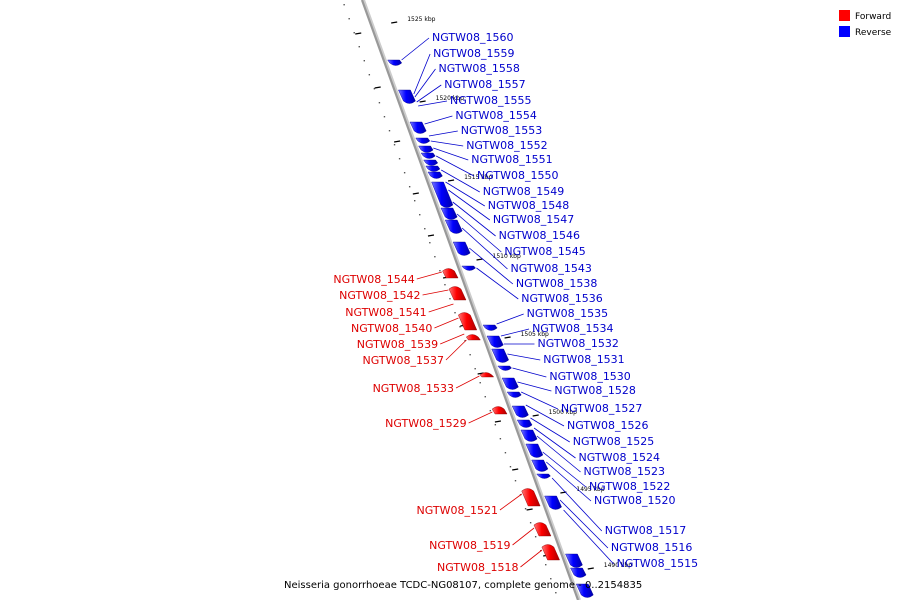 Image resolution: width=900 pixels, height=600 pixels. I want to click on gene-label-ngtw08-1537: NGTW08_1537, so click(403, 360).